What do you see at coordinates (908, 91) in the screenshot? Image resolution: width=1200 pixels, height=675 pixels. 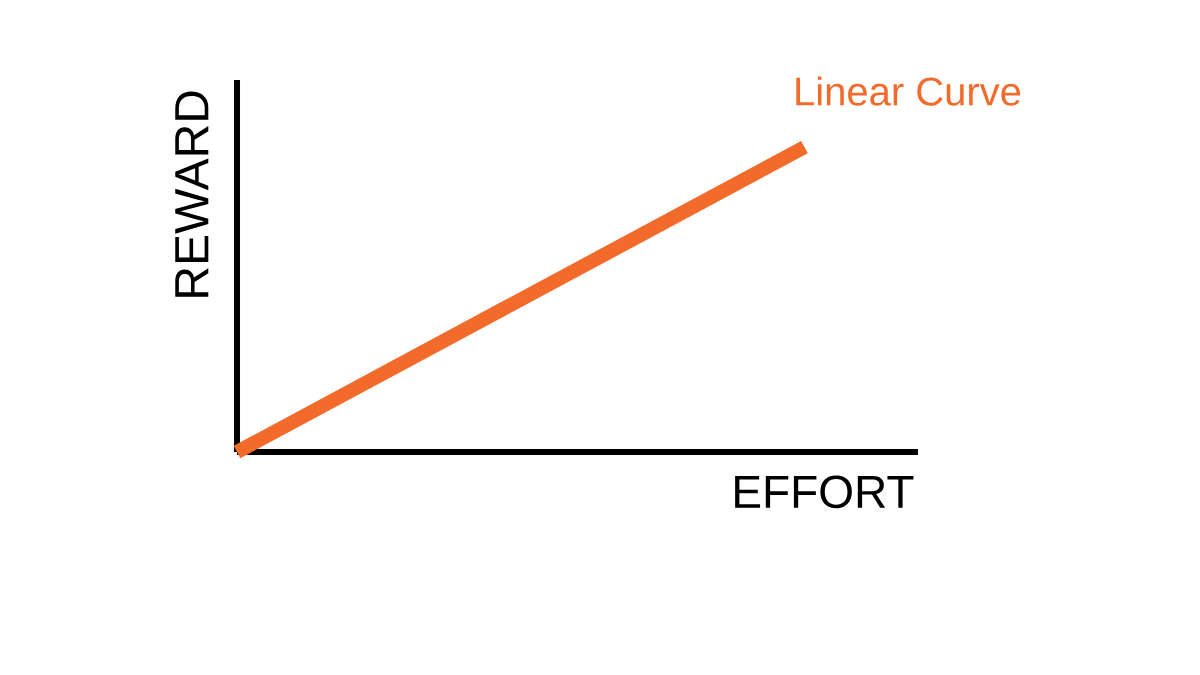 I see `series-label: Linear Curve` at bounding box center [908, 91].